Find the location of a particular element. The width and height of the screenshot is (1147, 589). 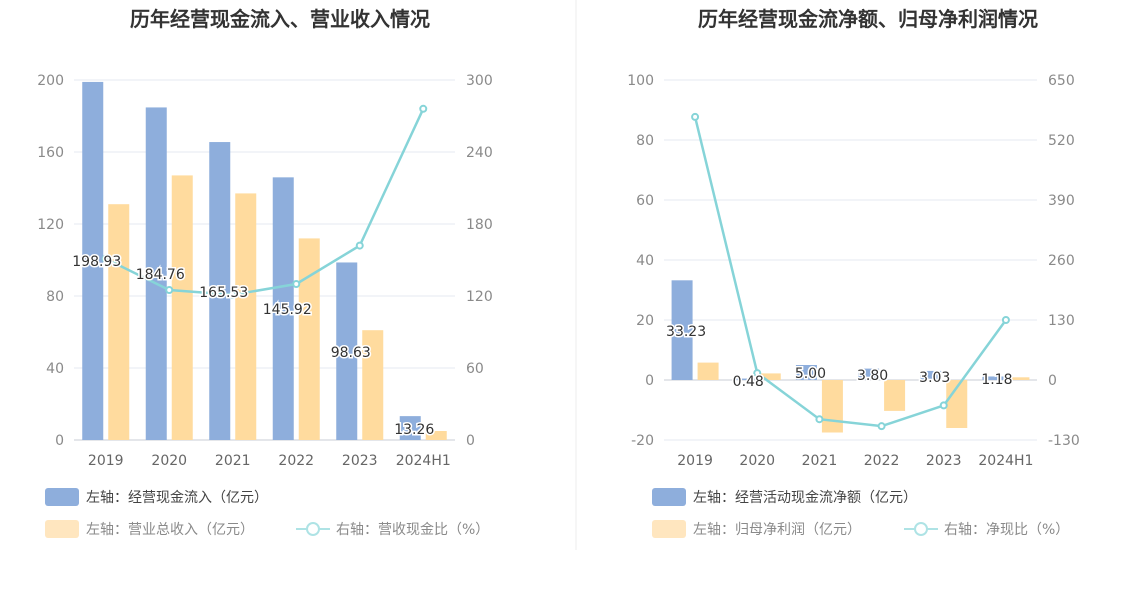

chart-1-title: 历年经营现金流入、营业收入情况 is located at coordinates (280, 19).